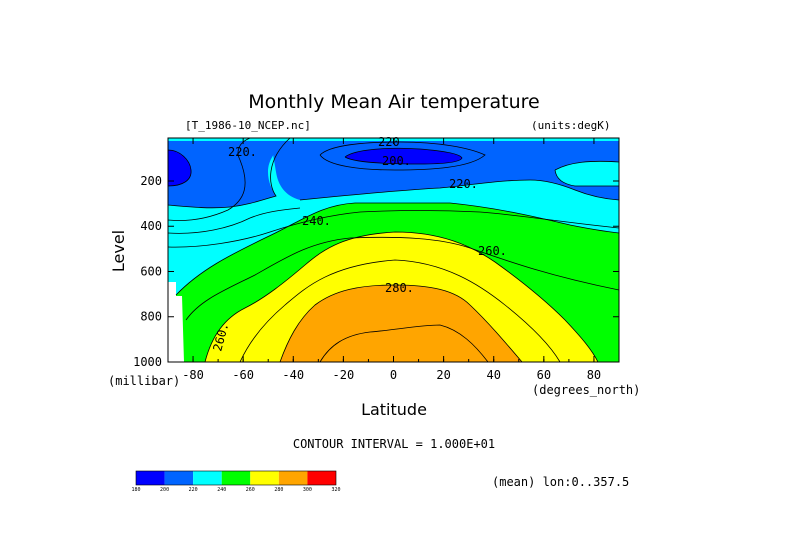  Describe the element at coordinates (151, 271) in the screenshot. I see `y-tick-label: 600` at that location.